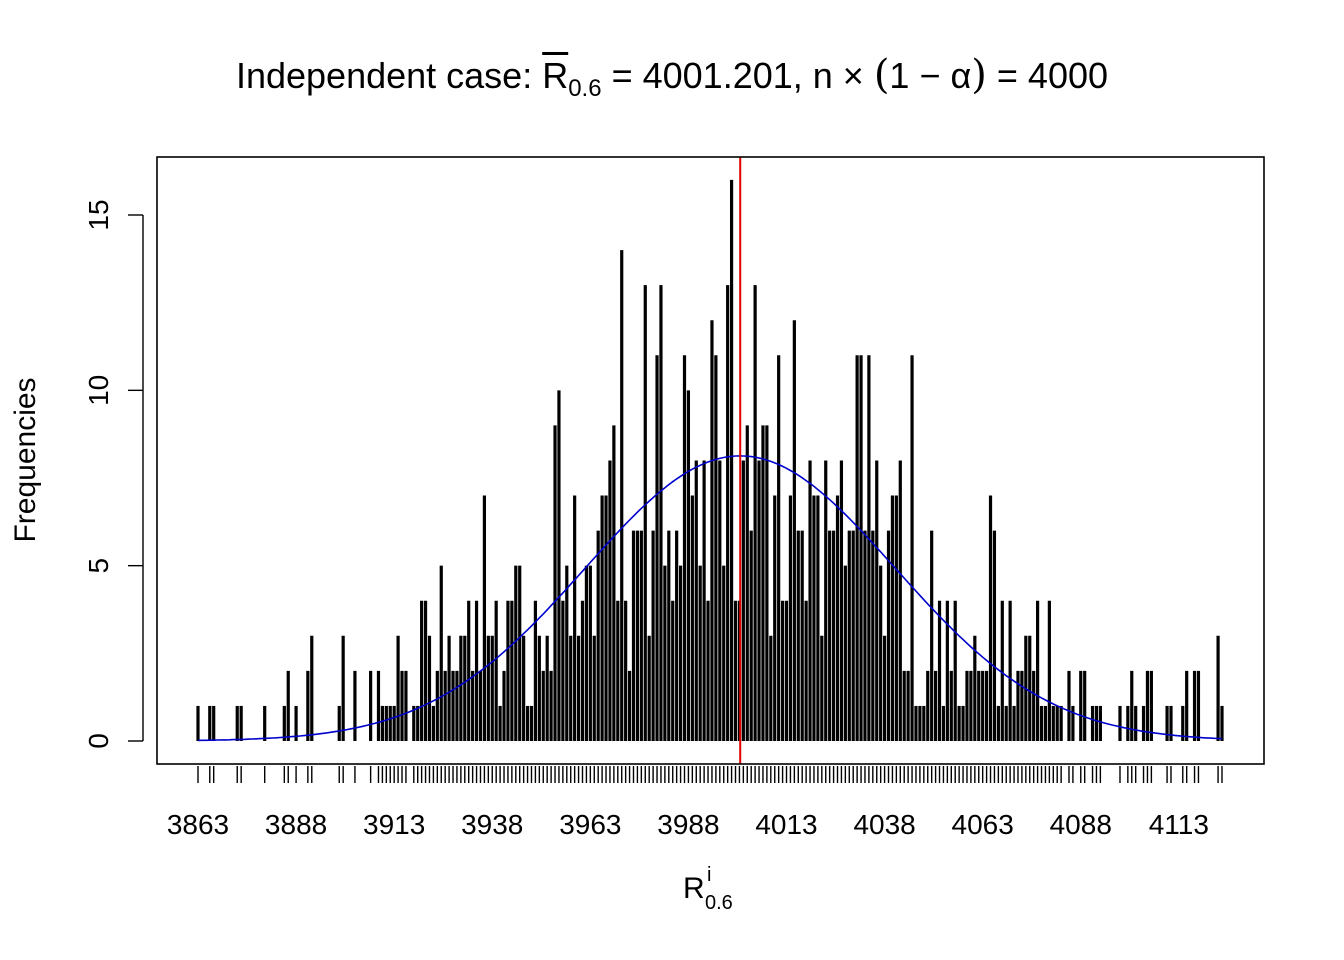 The height and width of the screenshot is (960, 1344). Describe the element at coordinates (555, 75) in the screenshot. I see `title-rbar: R` at that location.